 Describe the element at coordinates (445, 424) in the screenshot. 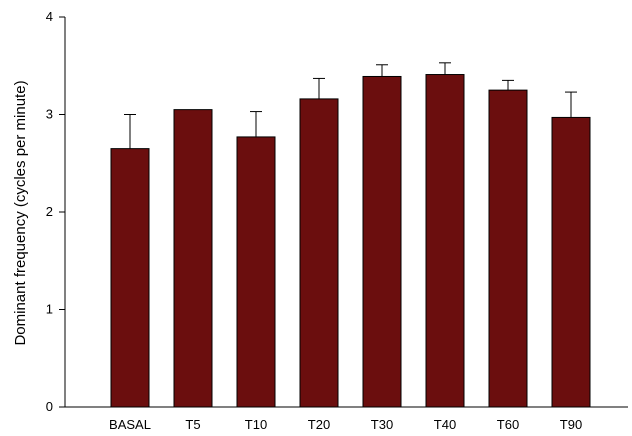

I see `x-tick-label: T40` at that location.